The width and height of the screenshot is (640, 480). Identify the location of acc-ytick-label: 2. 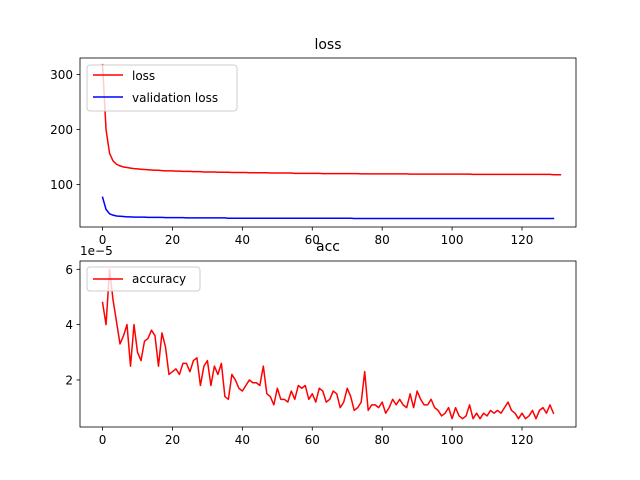
(69, 380).